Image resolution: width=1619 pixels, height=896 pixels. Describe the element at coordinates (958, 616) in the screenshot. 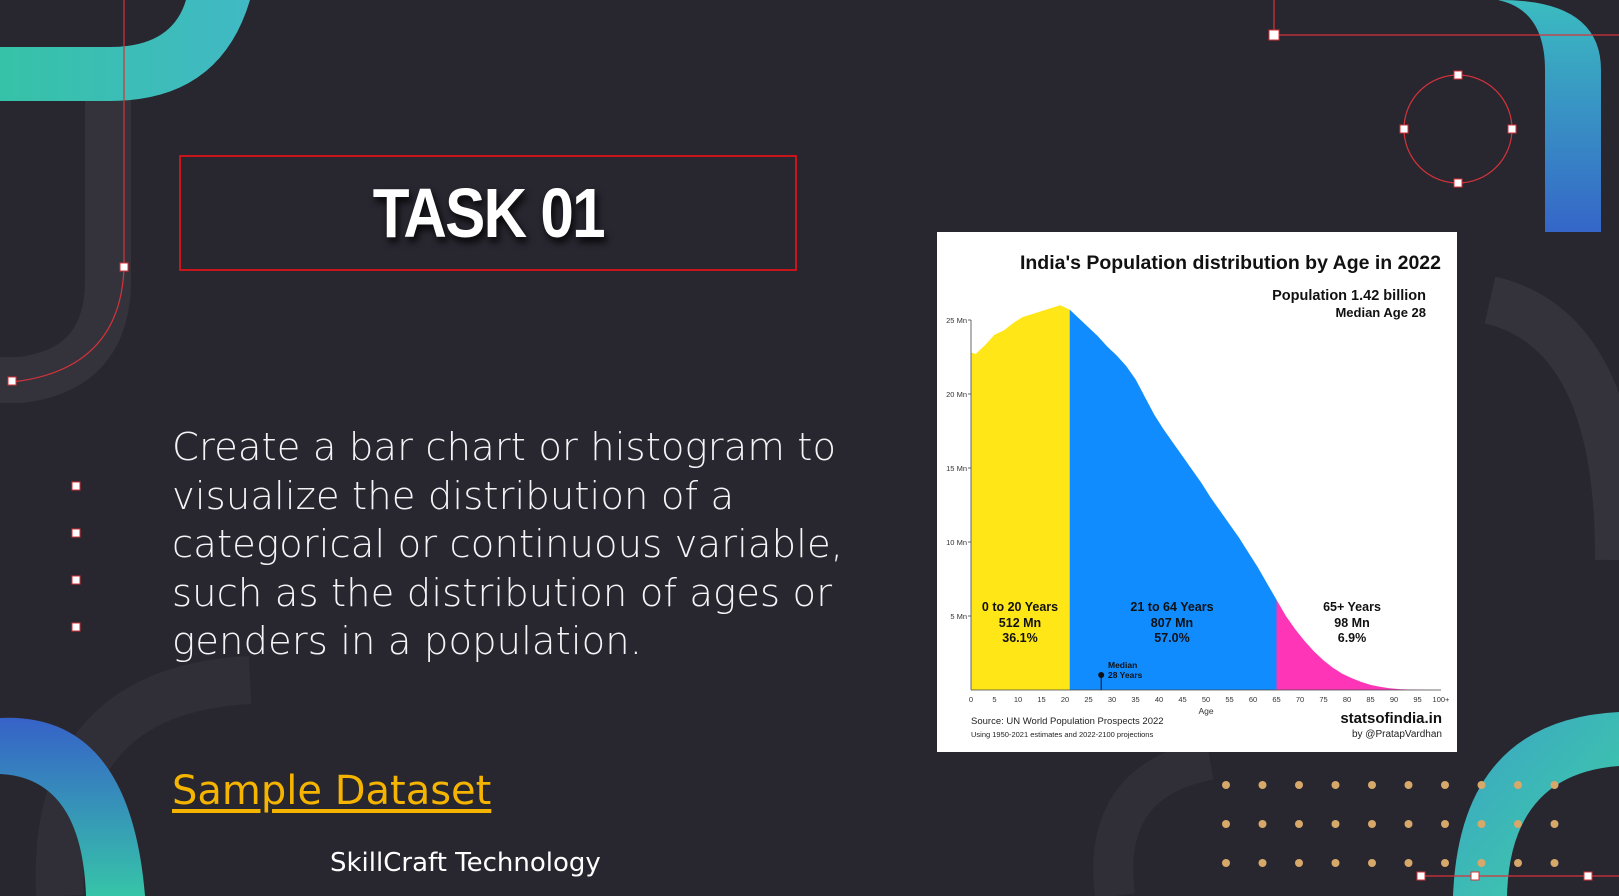

I see `y-tick-label: 5 Mn` at that location.